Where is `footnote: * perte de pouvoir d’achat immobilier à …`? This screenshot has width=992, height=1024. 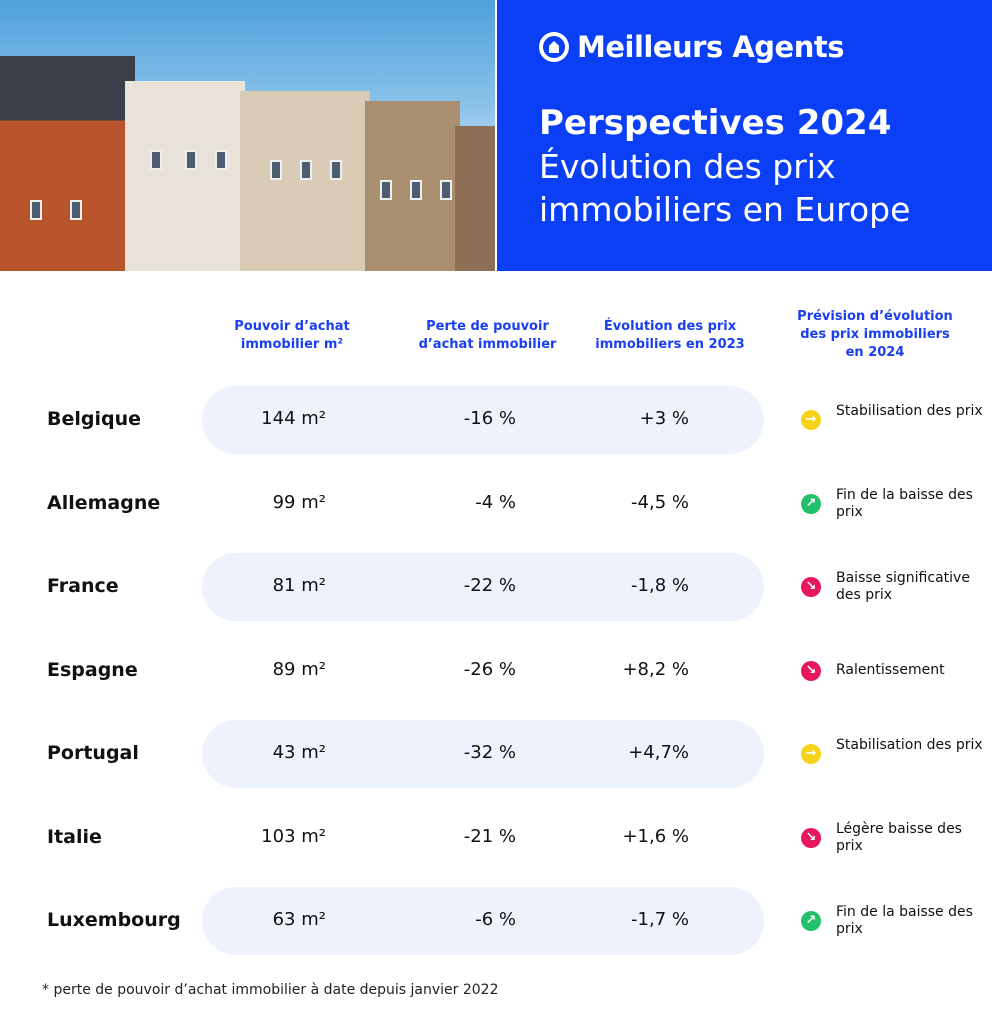 footnote: * perte de pouvoir d’achat immobilier à … is located at coordinates (270, 990).